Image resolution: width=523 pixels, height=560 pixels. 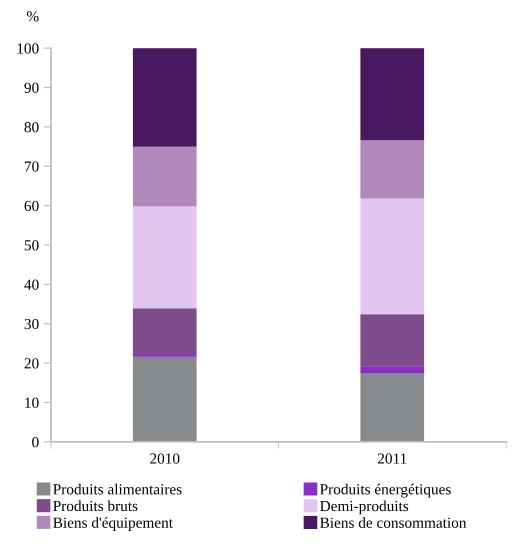 I want to click on x-tick-label: 2010, so click(x=165, y=458).